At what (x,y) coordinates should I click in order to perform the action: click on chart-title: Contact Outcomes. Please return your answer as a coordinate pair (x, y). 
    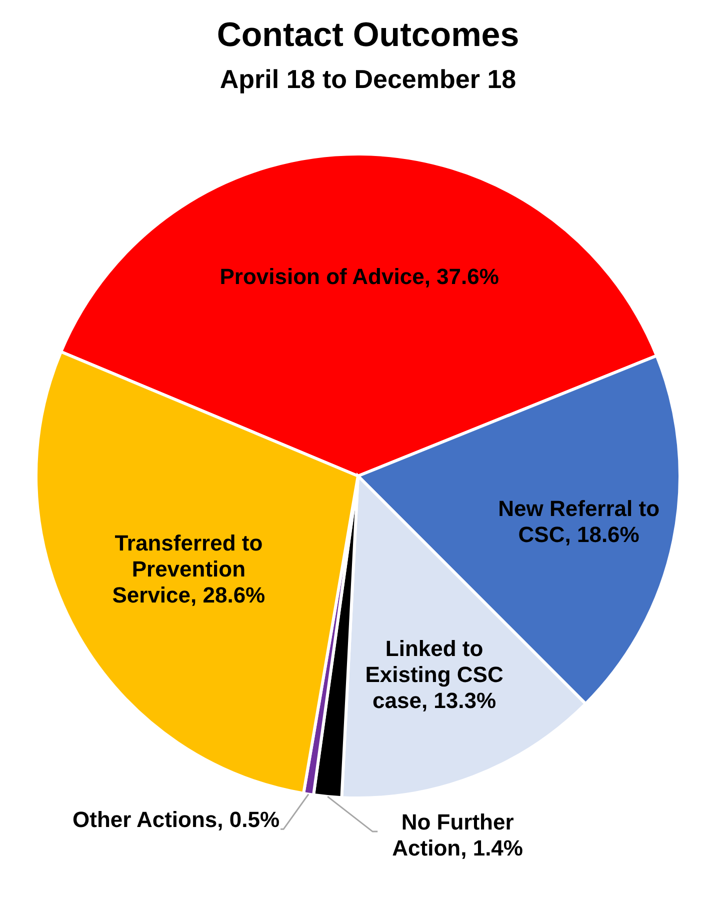
    Looking at the image, I should click on (368, 35).